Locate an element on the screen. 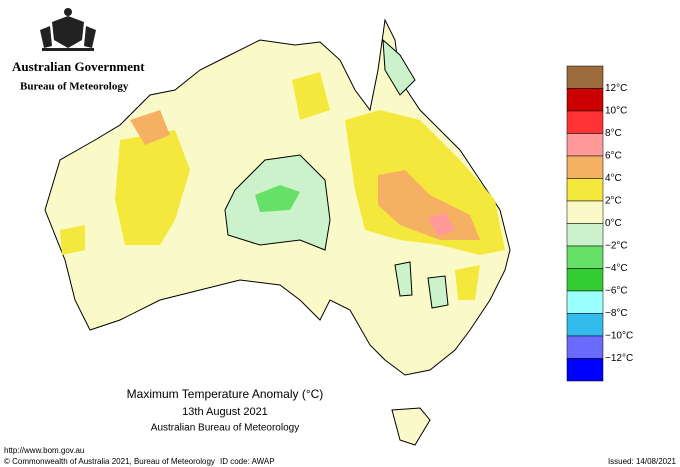  legend-label: 10°C is located at coordinates (616, 111).